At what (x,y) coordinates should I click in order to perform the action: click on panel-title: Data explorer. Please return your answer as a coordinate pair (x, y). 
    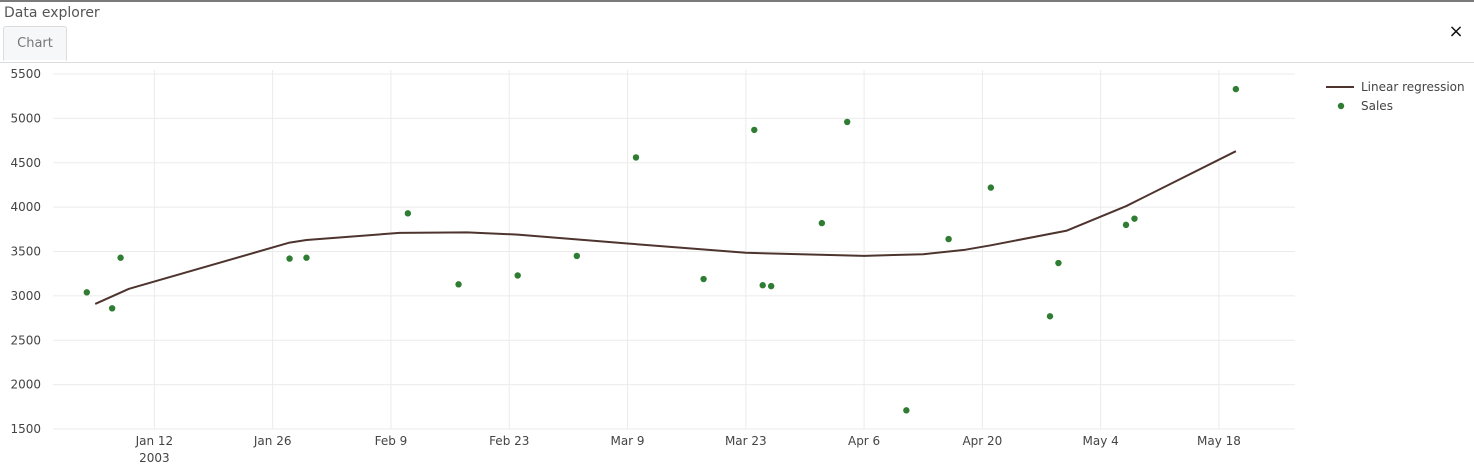
    Looking at the image, I should click on (52, 13).